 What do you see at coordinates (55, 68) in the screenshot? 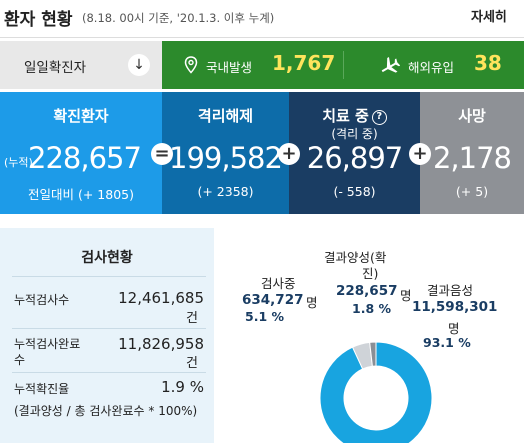
I see `daily-label: 일일확진자` at bounding box center [55, 68].